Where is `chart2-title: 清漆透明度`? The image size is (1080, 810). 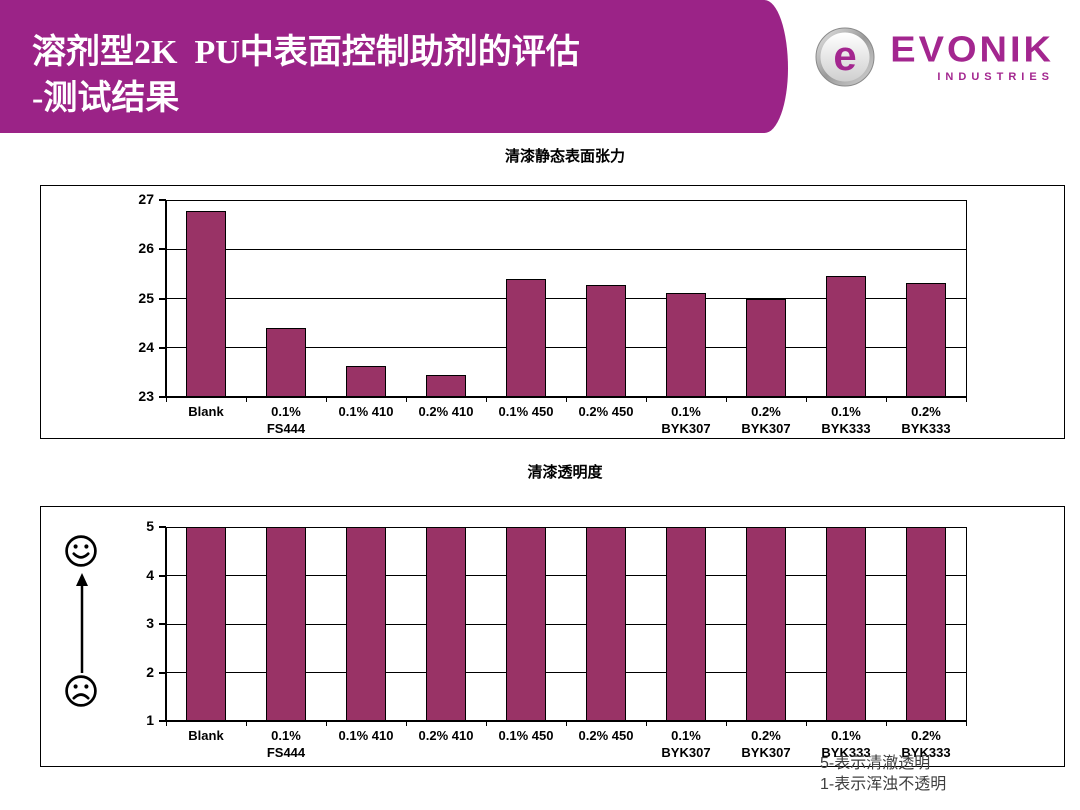 chart2-title: 清漆透明度 is located at coordinates (565, 472).